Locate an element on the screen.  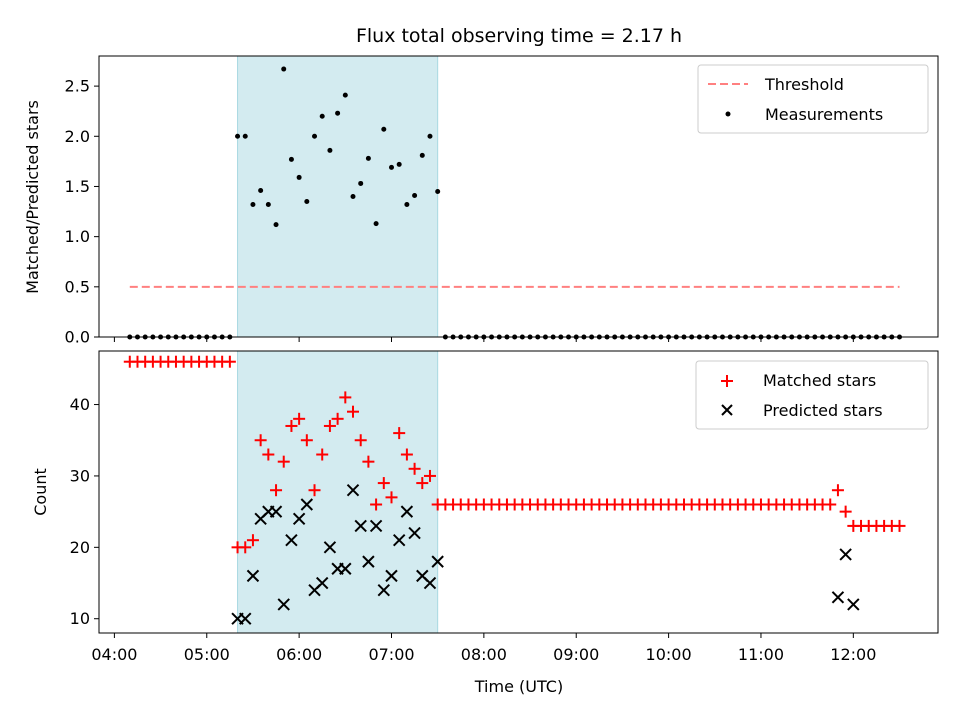
xtick-label: 08:00 is located at coordinates (484, 654).